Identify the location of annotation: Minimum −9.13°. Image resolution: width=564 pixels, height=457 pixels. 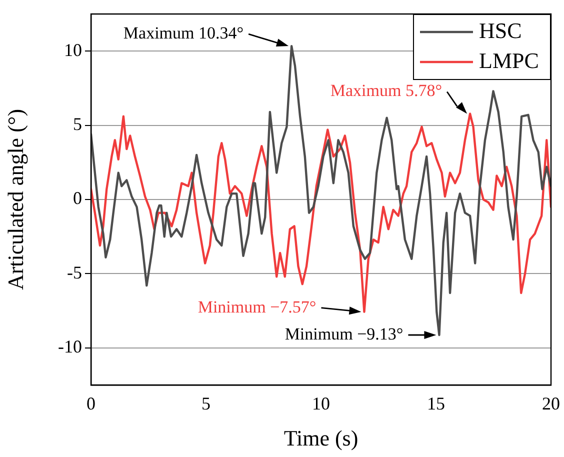
(344, 334).